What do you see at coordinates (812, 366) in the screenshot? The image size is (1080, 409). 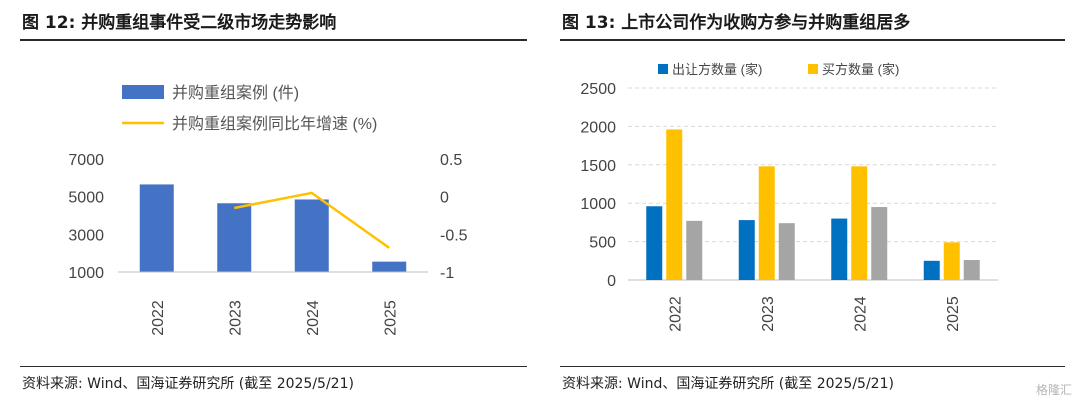 I see `right-source-rule` at bounding box center [812, 366].